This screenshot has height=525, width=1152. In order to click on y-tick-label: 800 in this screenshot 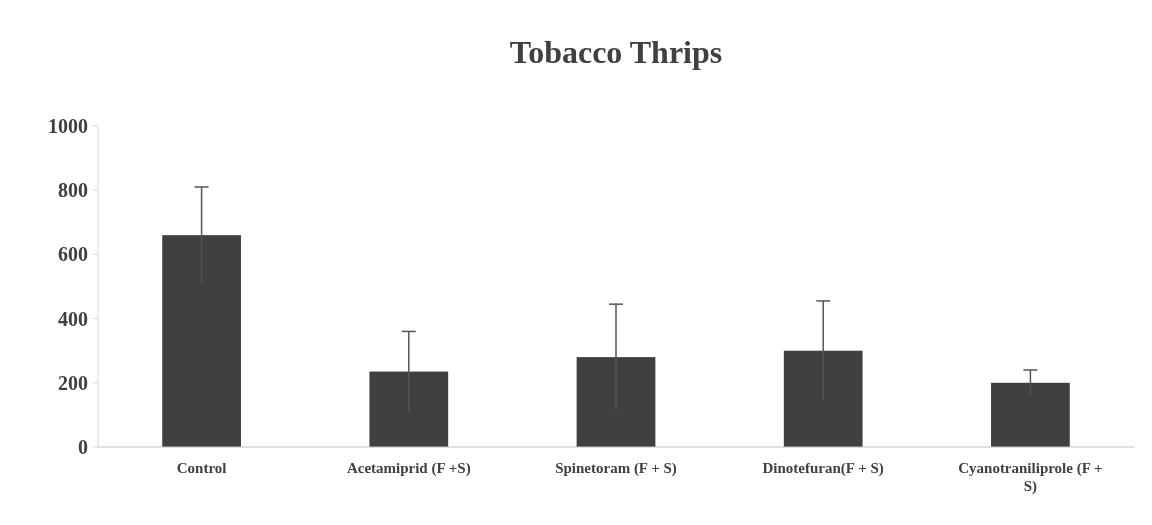, I will do `click(73, 190)`.